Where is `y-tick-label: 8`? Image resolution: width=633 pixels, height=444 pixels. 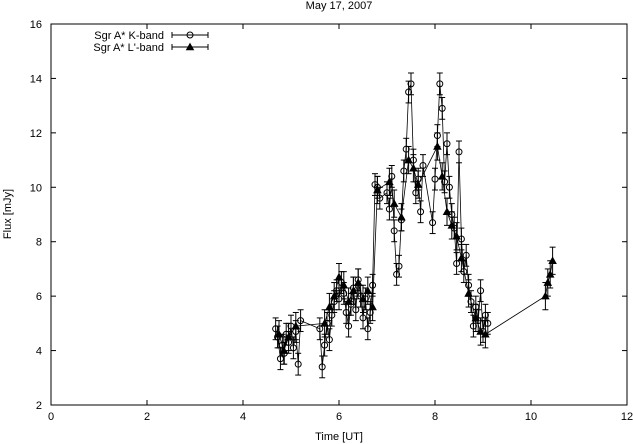
y-tick-label: 8 is located at coordinates (39, 243).